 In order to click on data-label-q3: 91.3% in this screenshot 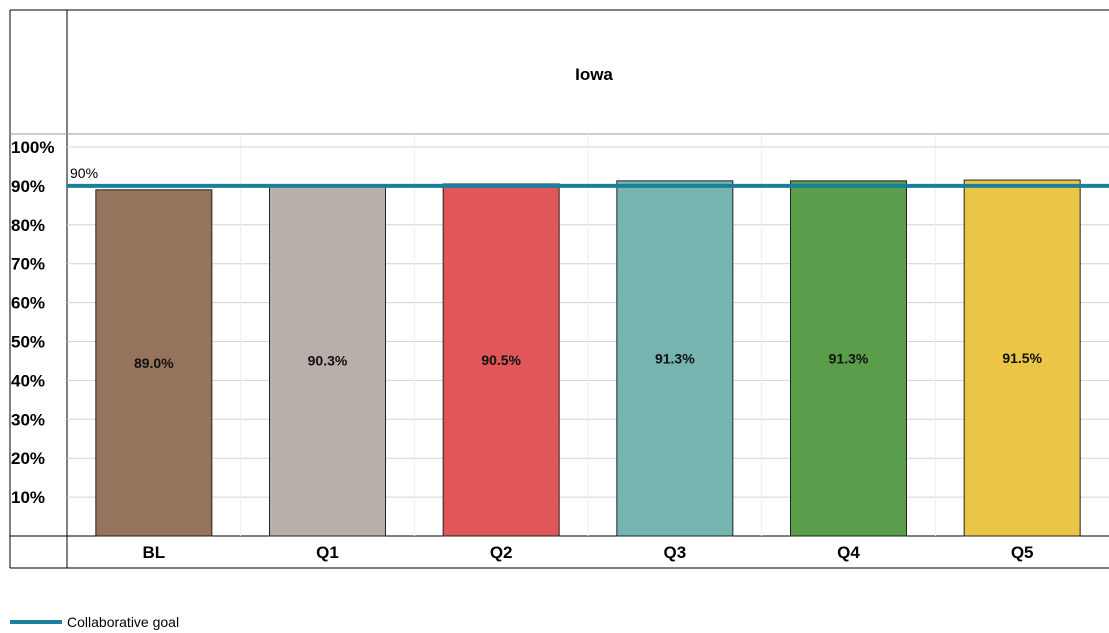, I will do `click(675, 358)`.